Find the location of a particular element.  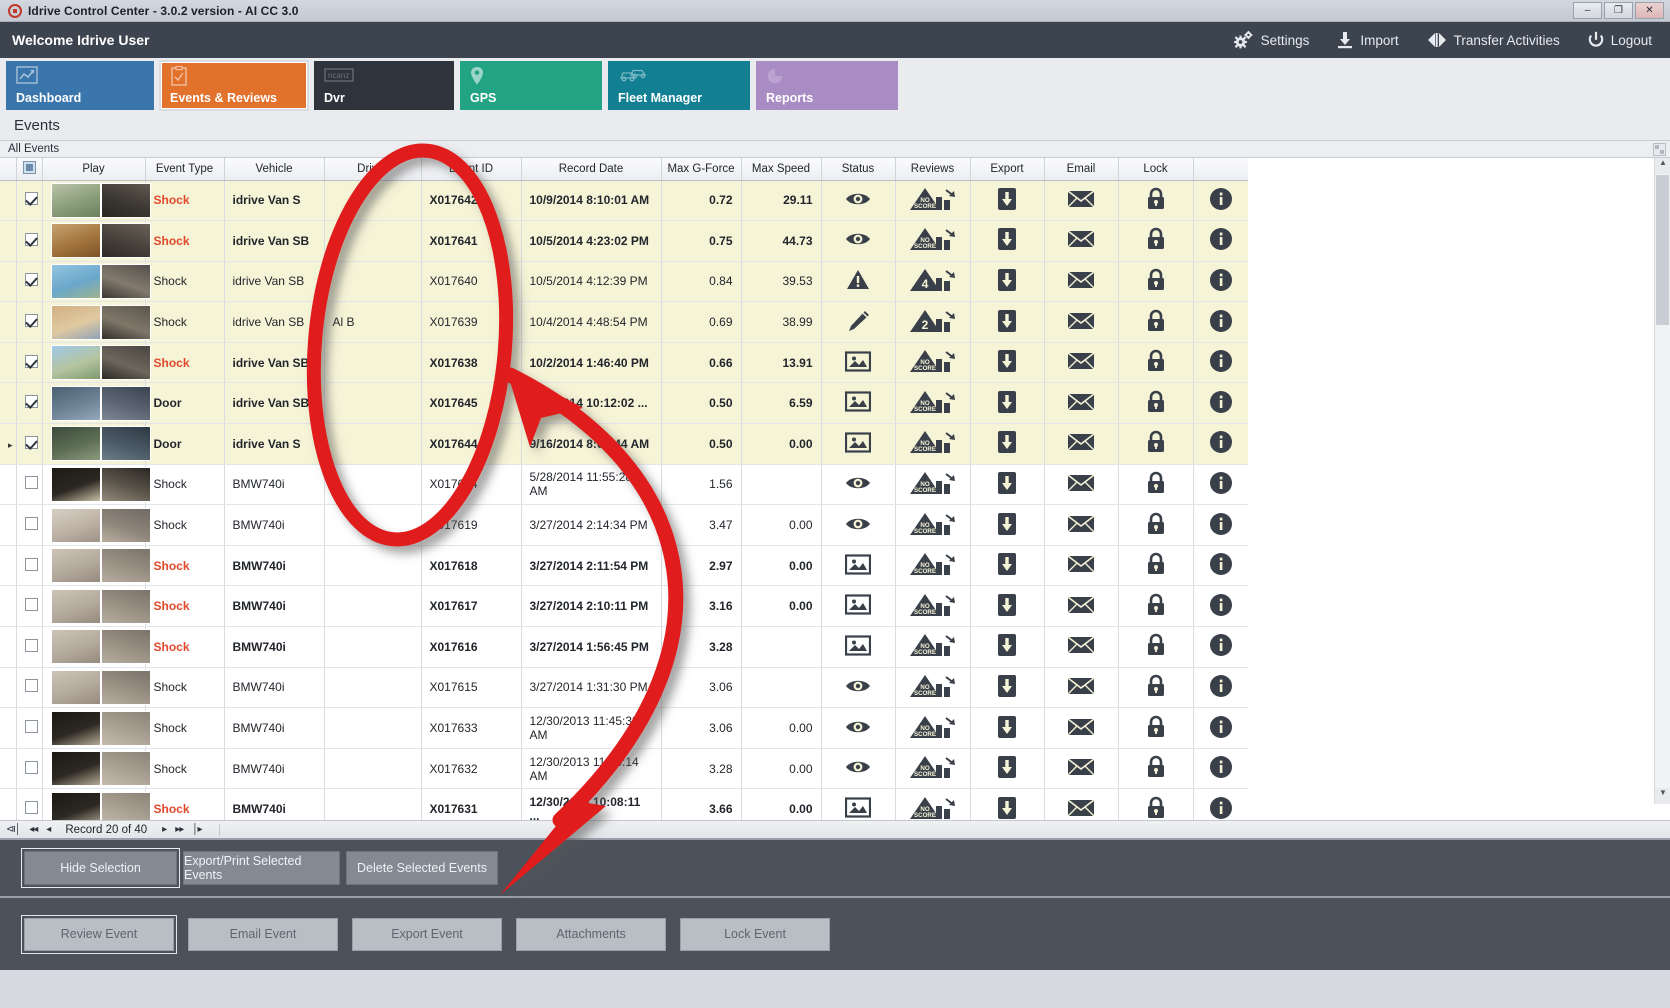

eye-icon is located at coordinates (858, 770).